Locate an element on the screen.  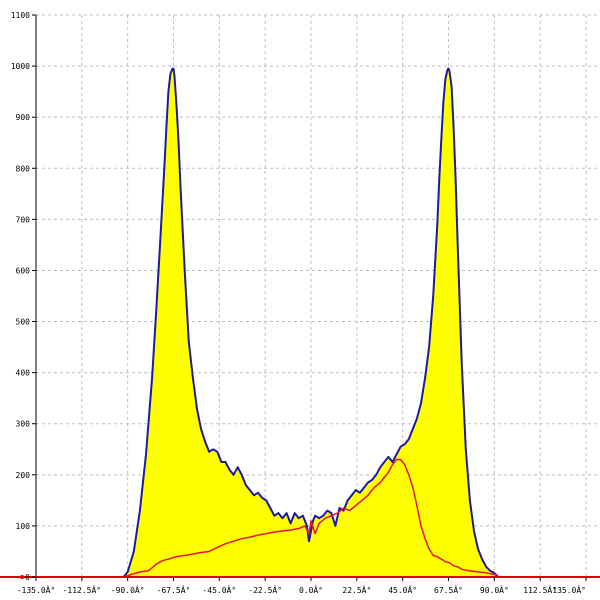
y-tick-label: 300 is located at coordinates (23, 424).